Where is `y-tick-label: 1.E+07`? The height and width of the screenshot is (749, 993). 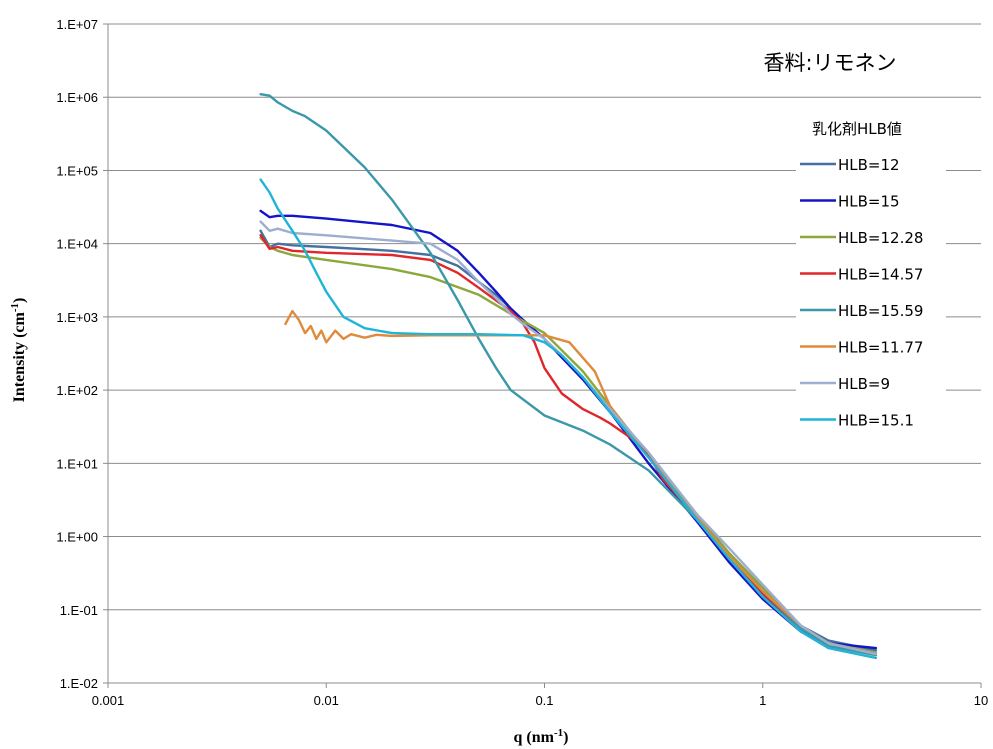
y-tick-label: 1.E+07 is located at coordinates (77, 24).